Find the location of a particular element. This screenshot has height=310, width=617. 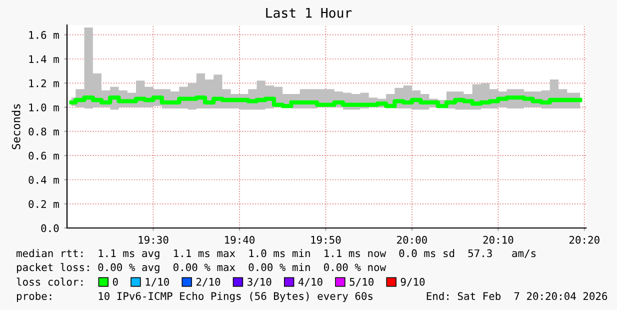

legend-label: 0 is located at coordinates (115, 282).